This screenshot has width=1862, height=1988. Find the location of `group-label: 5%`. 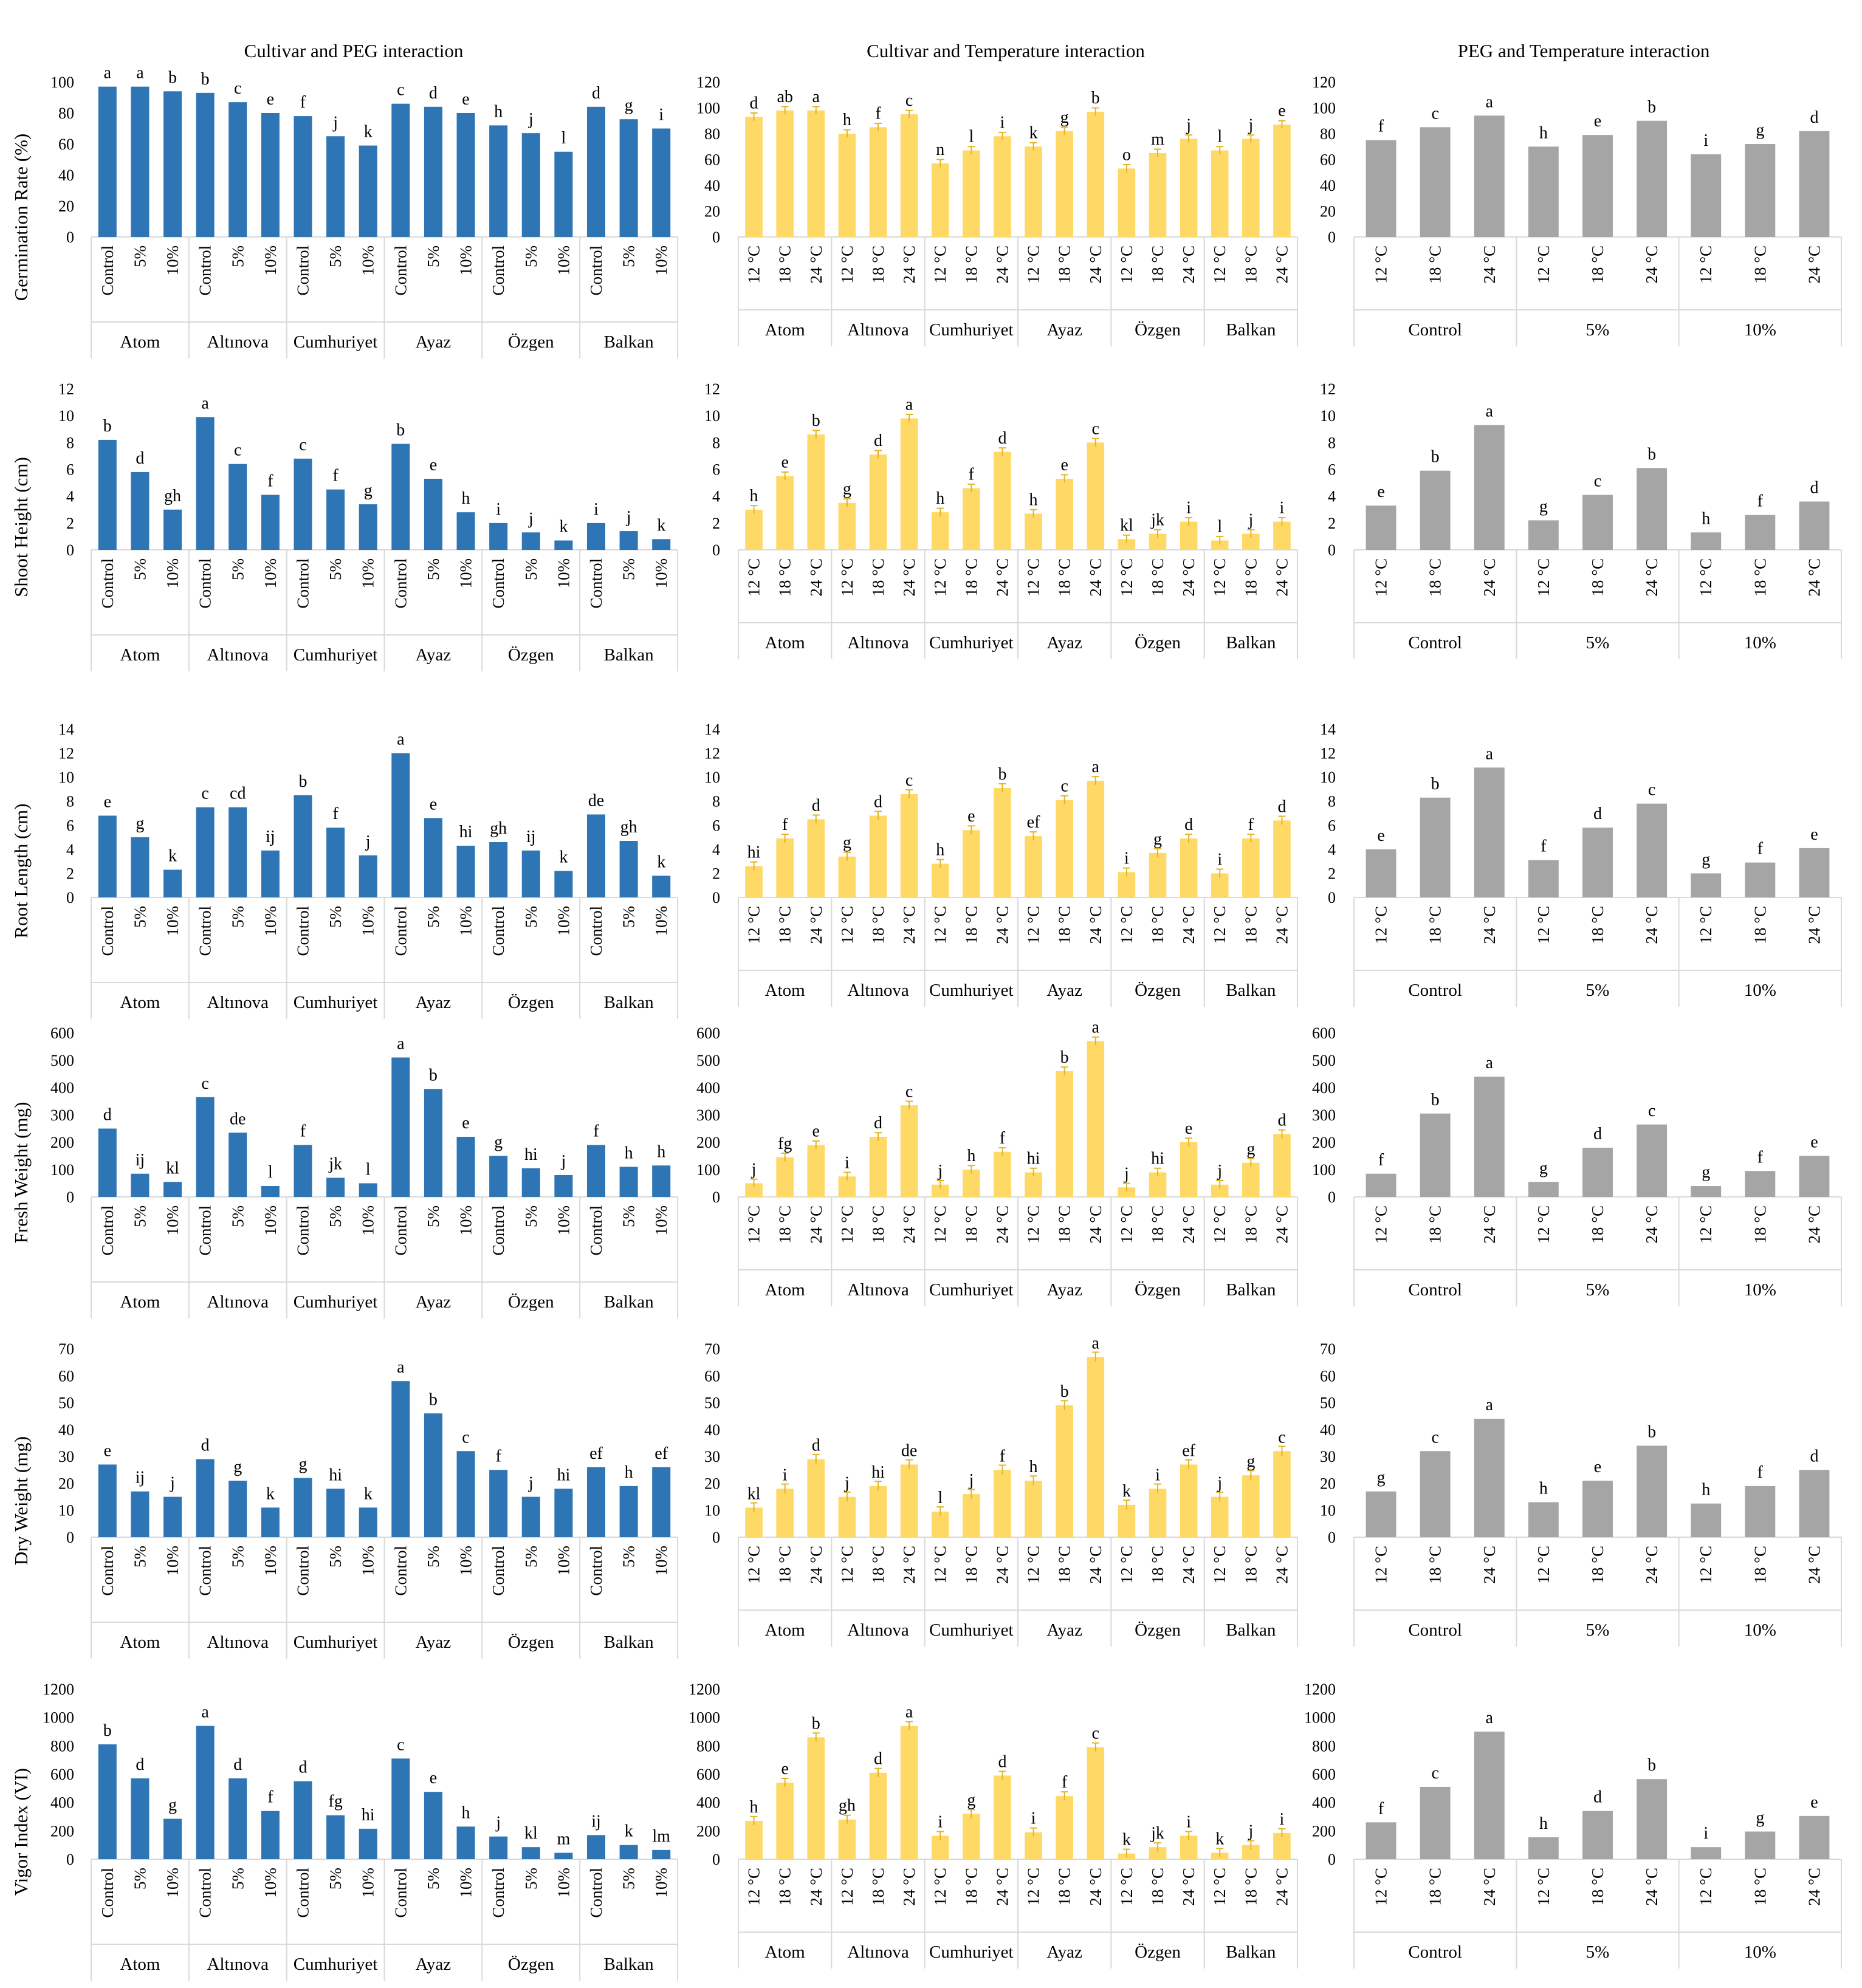

group-label: 5% is located at coordinates (1598, 1630).